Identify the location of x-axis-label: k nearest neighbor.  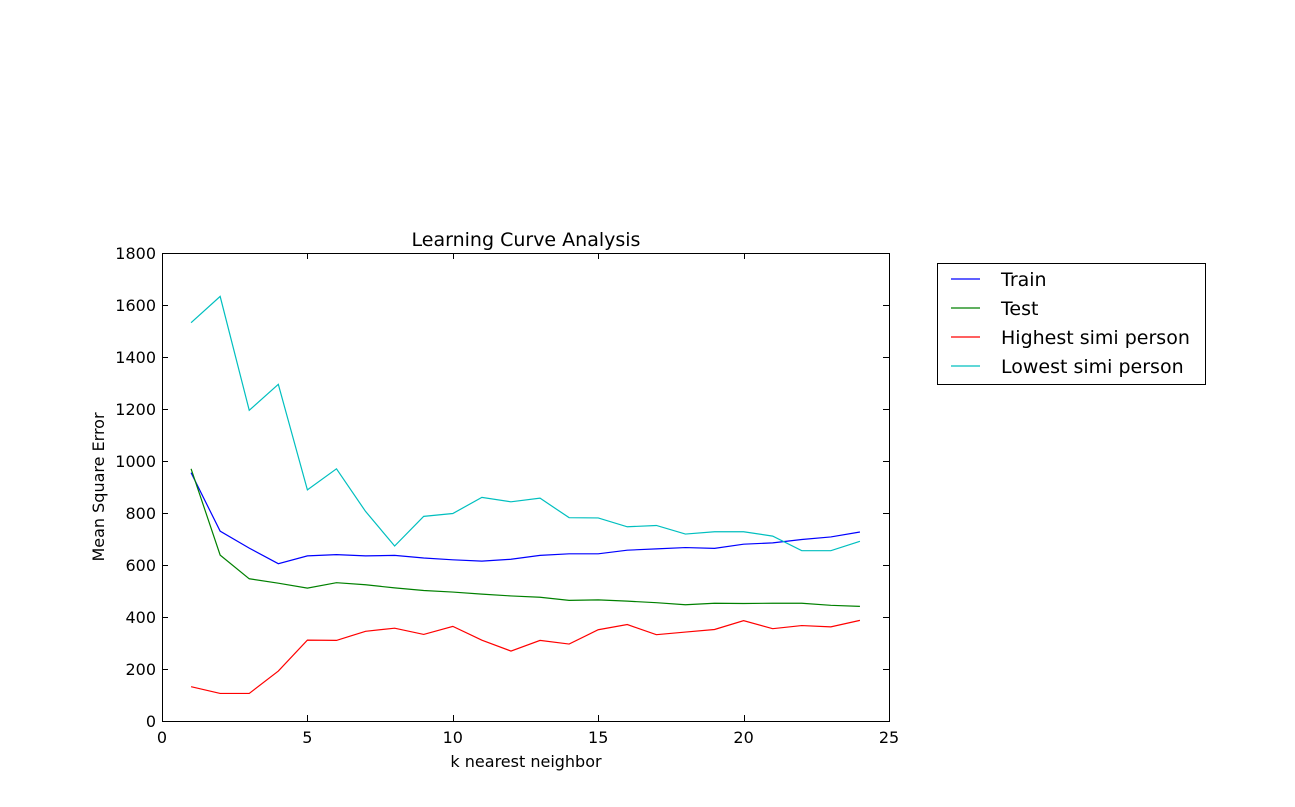
(526, 761).